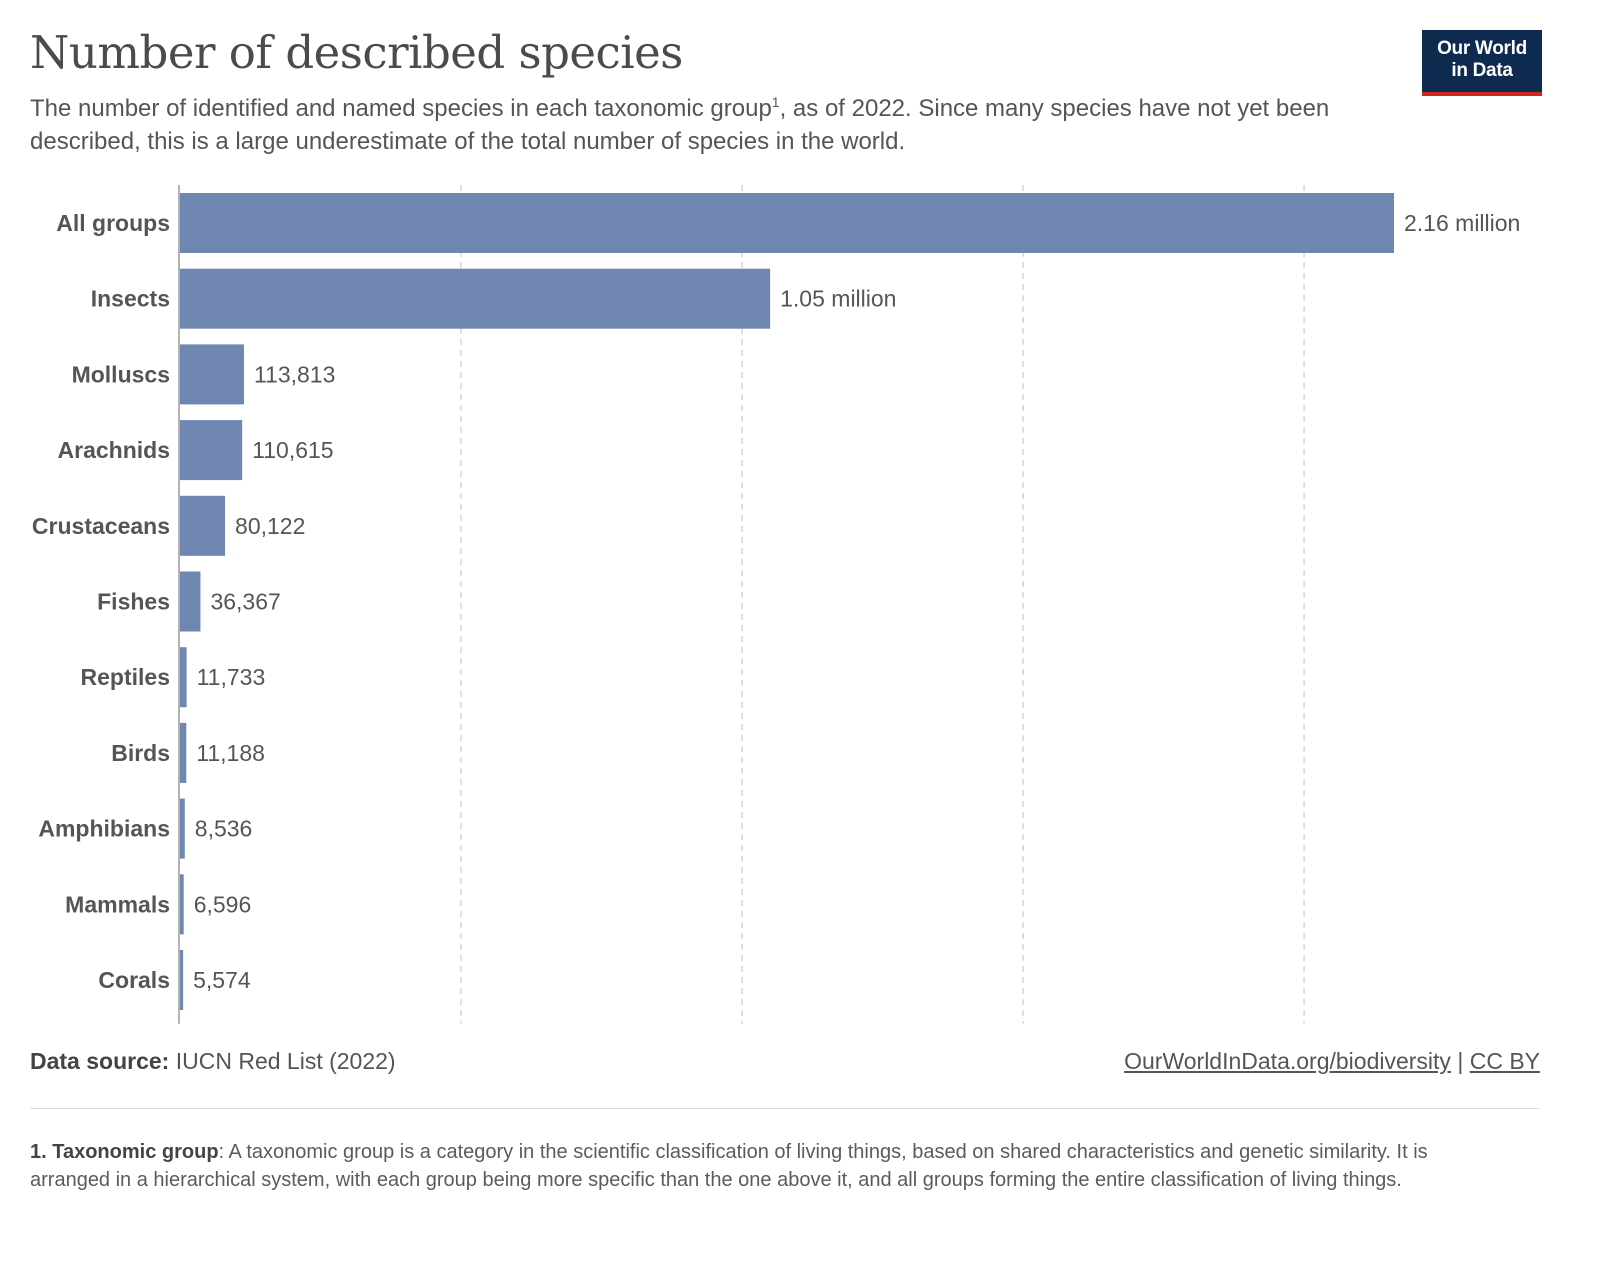 This screenshot has width=1600, height=1273. What do you see at coordinates (121, 374) in the screenshot?
I see `category-label: Molluscs` at bounding box center [121, 374].